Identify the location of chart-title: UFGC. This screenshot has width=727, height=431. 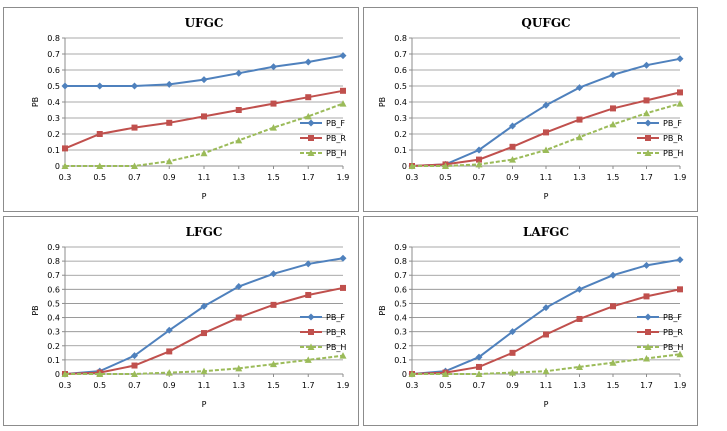
(204, 23).